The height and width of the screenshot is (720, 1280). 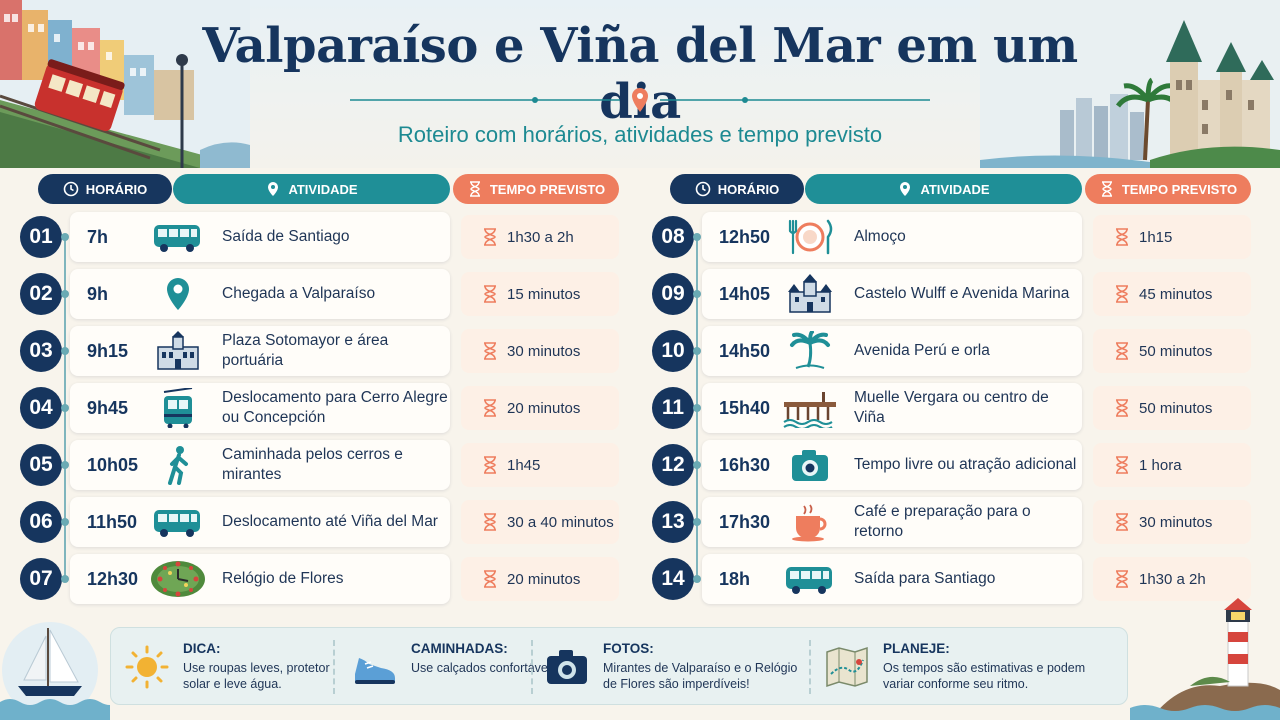 What do you see at coordinates (810, 294) in the screenshot?
I see `castle-icon` at bounding box center [810, 294].